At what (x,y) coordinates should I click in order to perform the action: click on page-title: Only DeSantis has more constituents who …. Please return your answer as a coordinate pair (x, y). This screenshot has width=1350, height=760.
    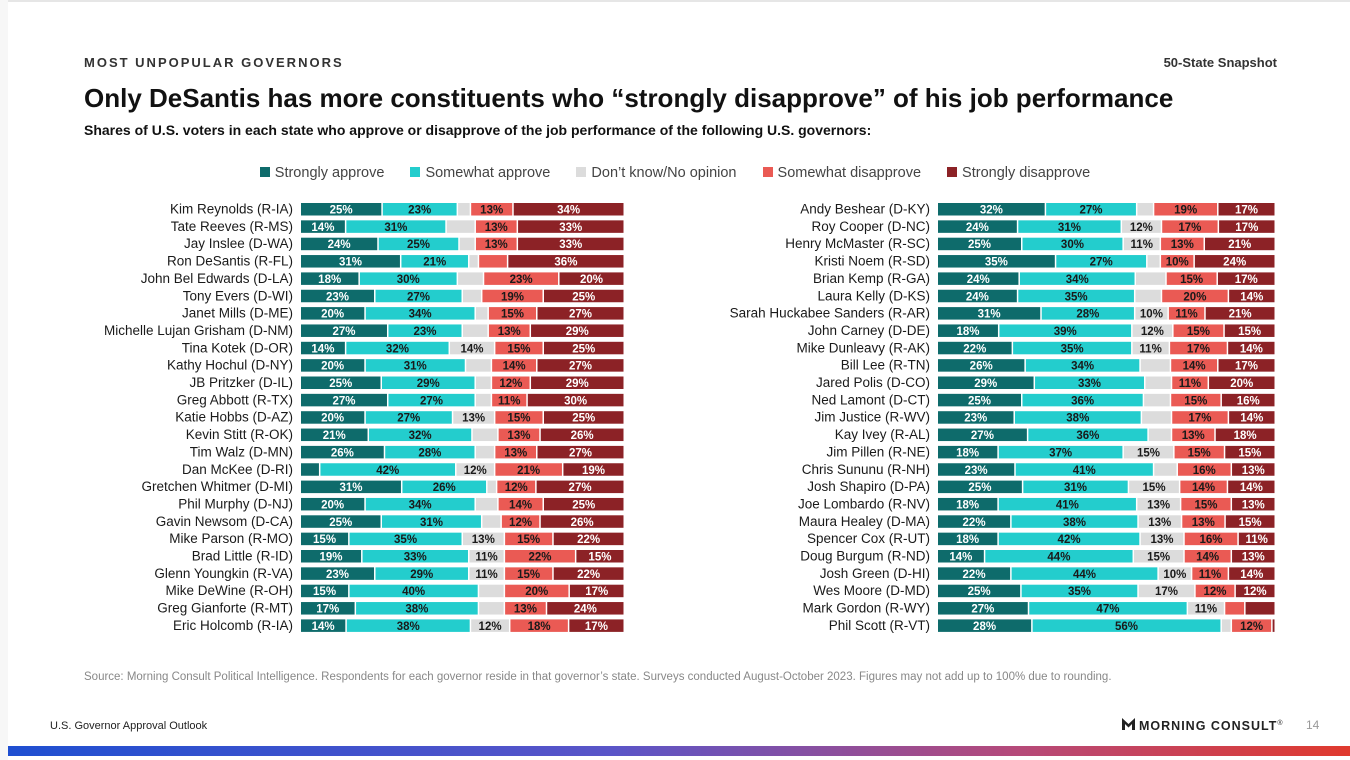
    Looking at the image, I should click on (629, 98).